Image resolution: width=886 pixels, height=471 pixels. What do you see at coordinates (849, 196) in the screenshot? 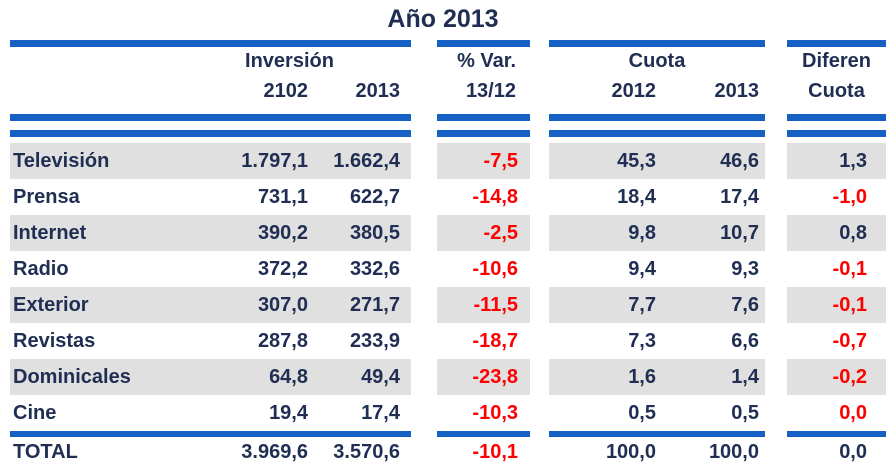
I see `diferencia-cuota-value: -1,0` at bounding box center [849, 196].